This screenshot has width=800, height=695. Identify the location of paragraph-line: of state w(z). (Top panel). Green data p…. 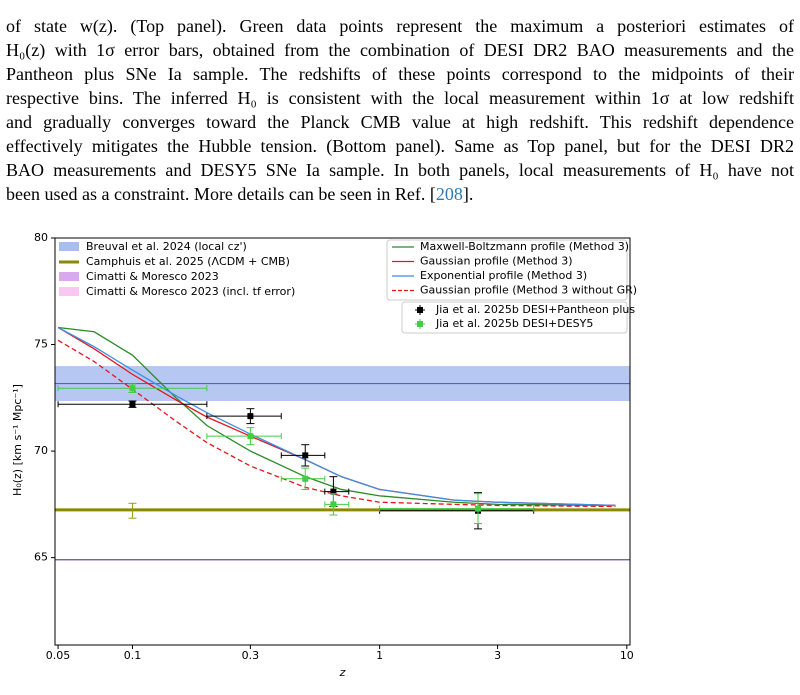
(400, 26).